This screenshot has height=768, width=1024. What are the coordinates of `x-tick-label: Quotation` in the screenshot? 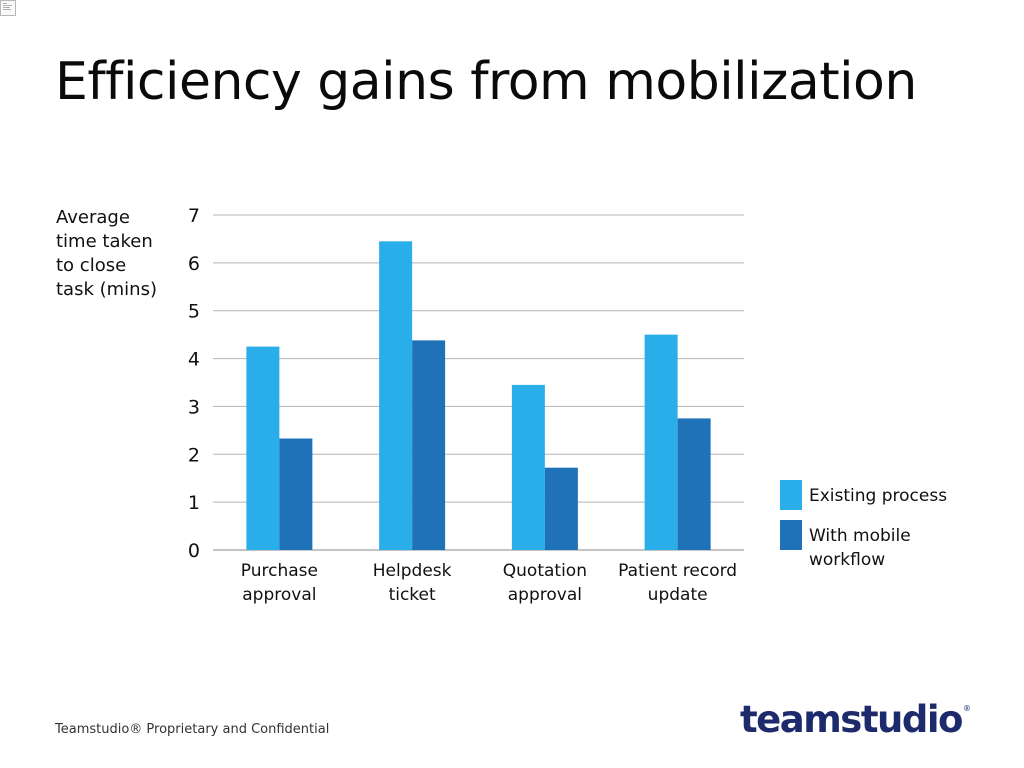 It's located at (545, 571).